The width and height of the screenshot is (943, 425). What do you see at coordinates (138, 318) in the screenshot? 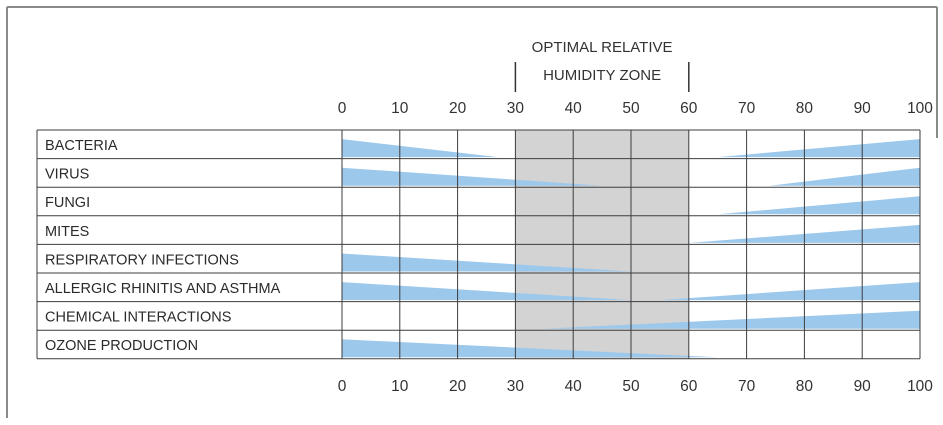
I see `row-label-chemical-interactions: CHEMICAL INTERACTIONS` at bounding box center [138, 318].